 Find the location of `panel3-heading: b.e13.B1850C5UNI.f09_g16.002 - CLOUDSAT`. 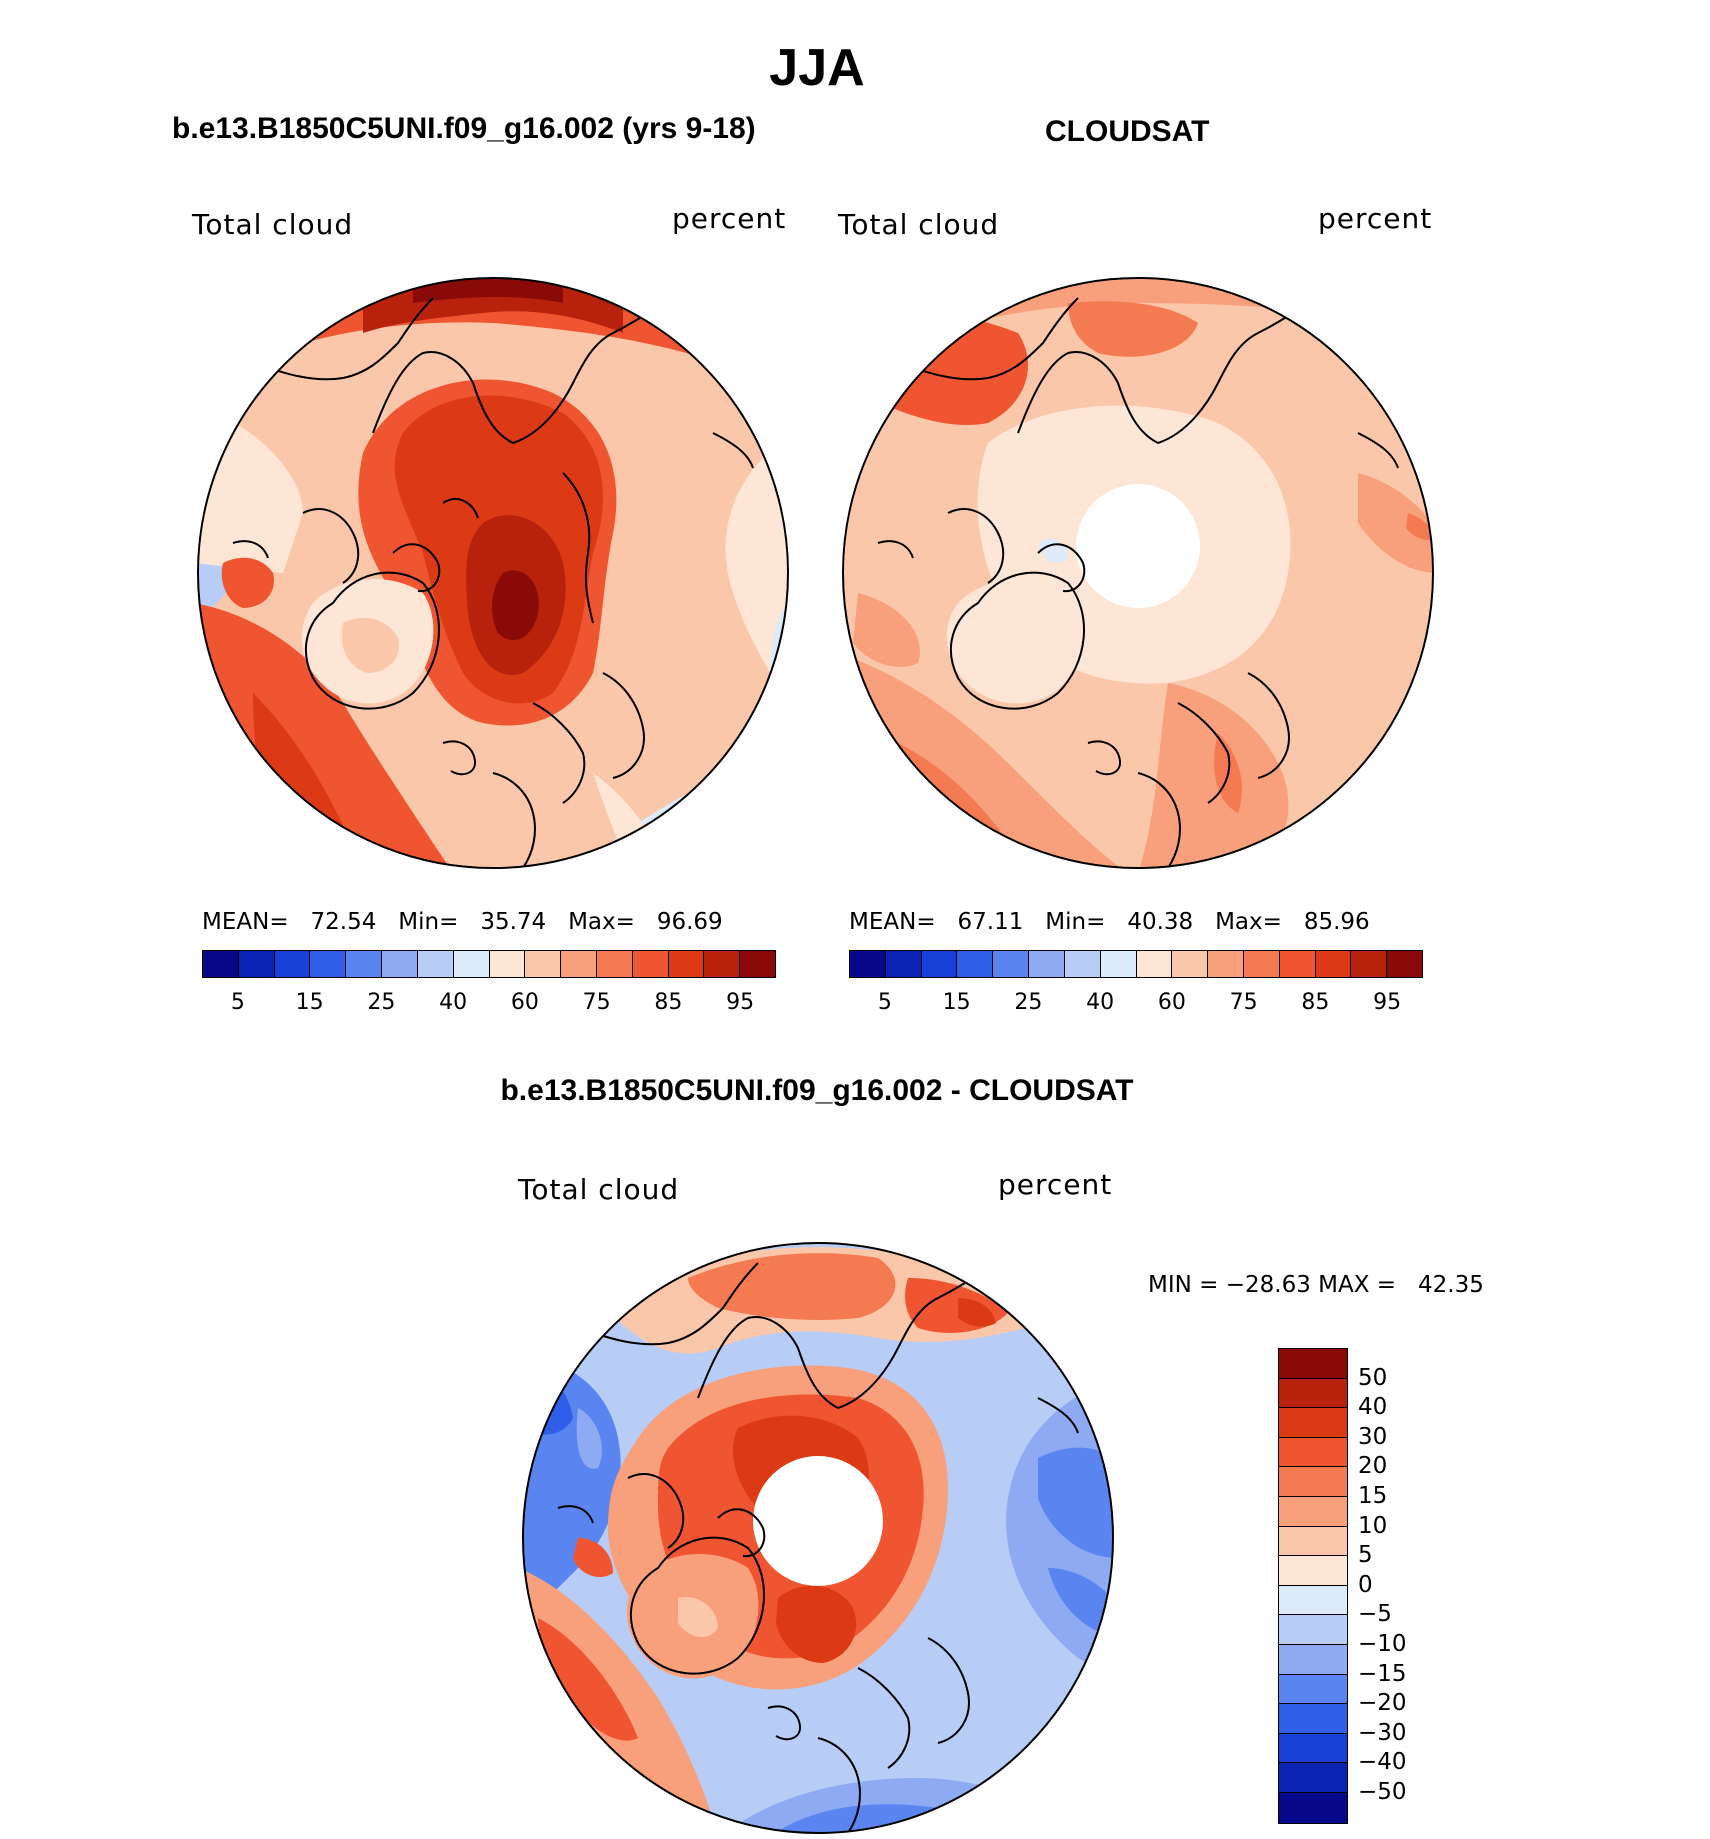

panel3-heading: b.e13.B1850C5UNI.f09_g16.002 - CLOUDSAT is located at coordinates (817, 1090).